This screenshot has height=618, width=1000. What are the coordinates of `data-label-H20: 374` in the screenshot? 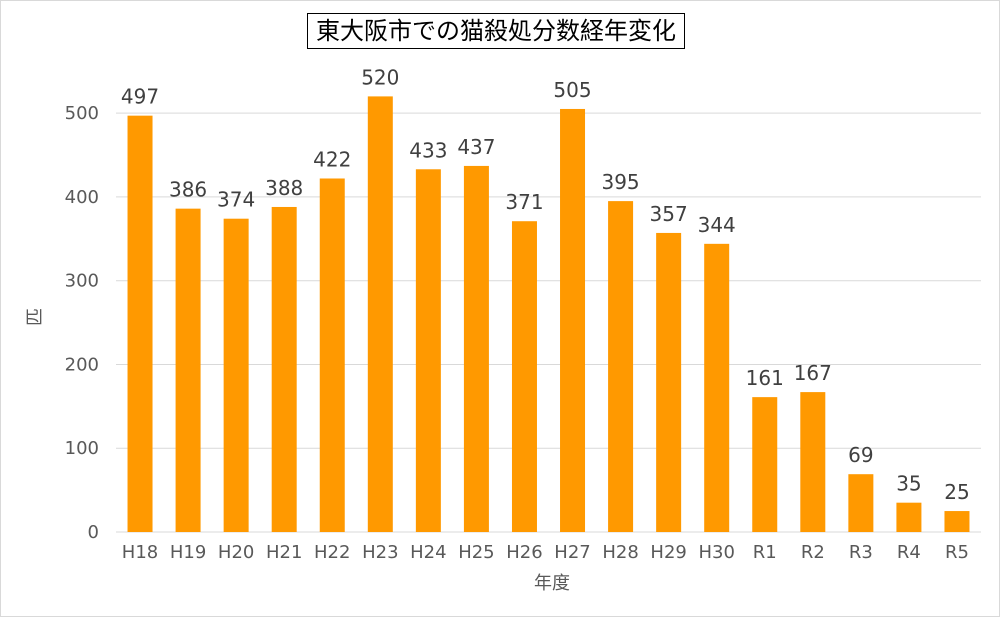 It's located at (236, 200).